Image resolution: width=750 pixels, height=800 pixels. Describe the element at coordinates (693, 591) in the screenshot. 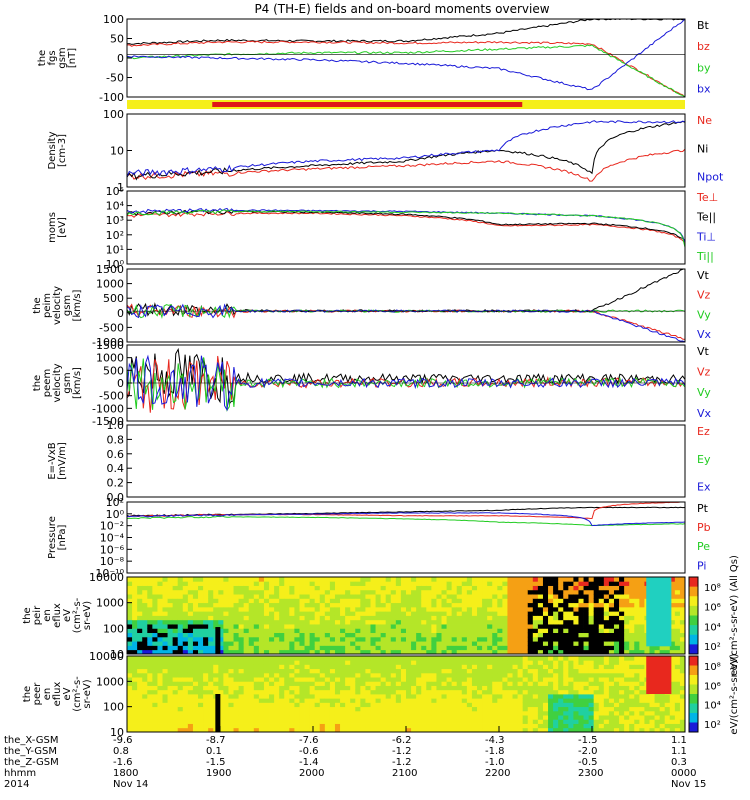

I see `colorbar-segment` at that location.